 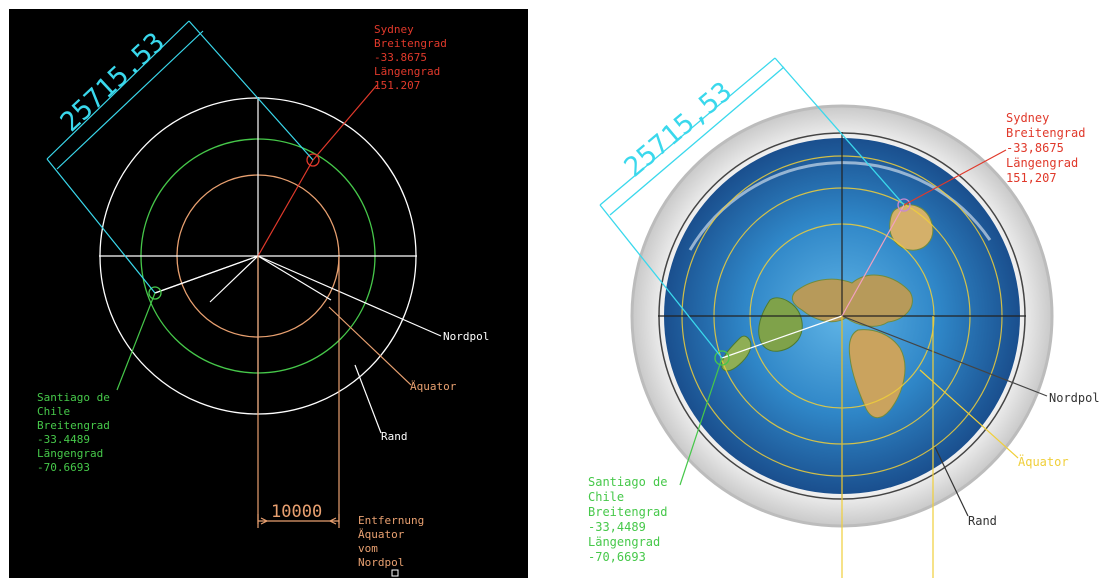 I want to click on sydney-lat-value: -33.8675, so click(x=400, y=57).